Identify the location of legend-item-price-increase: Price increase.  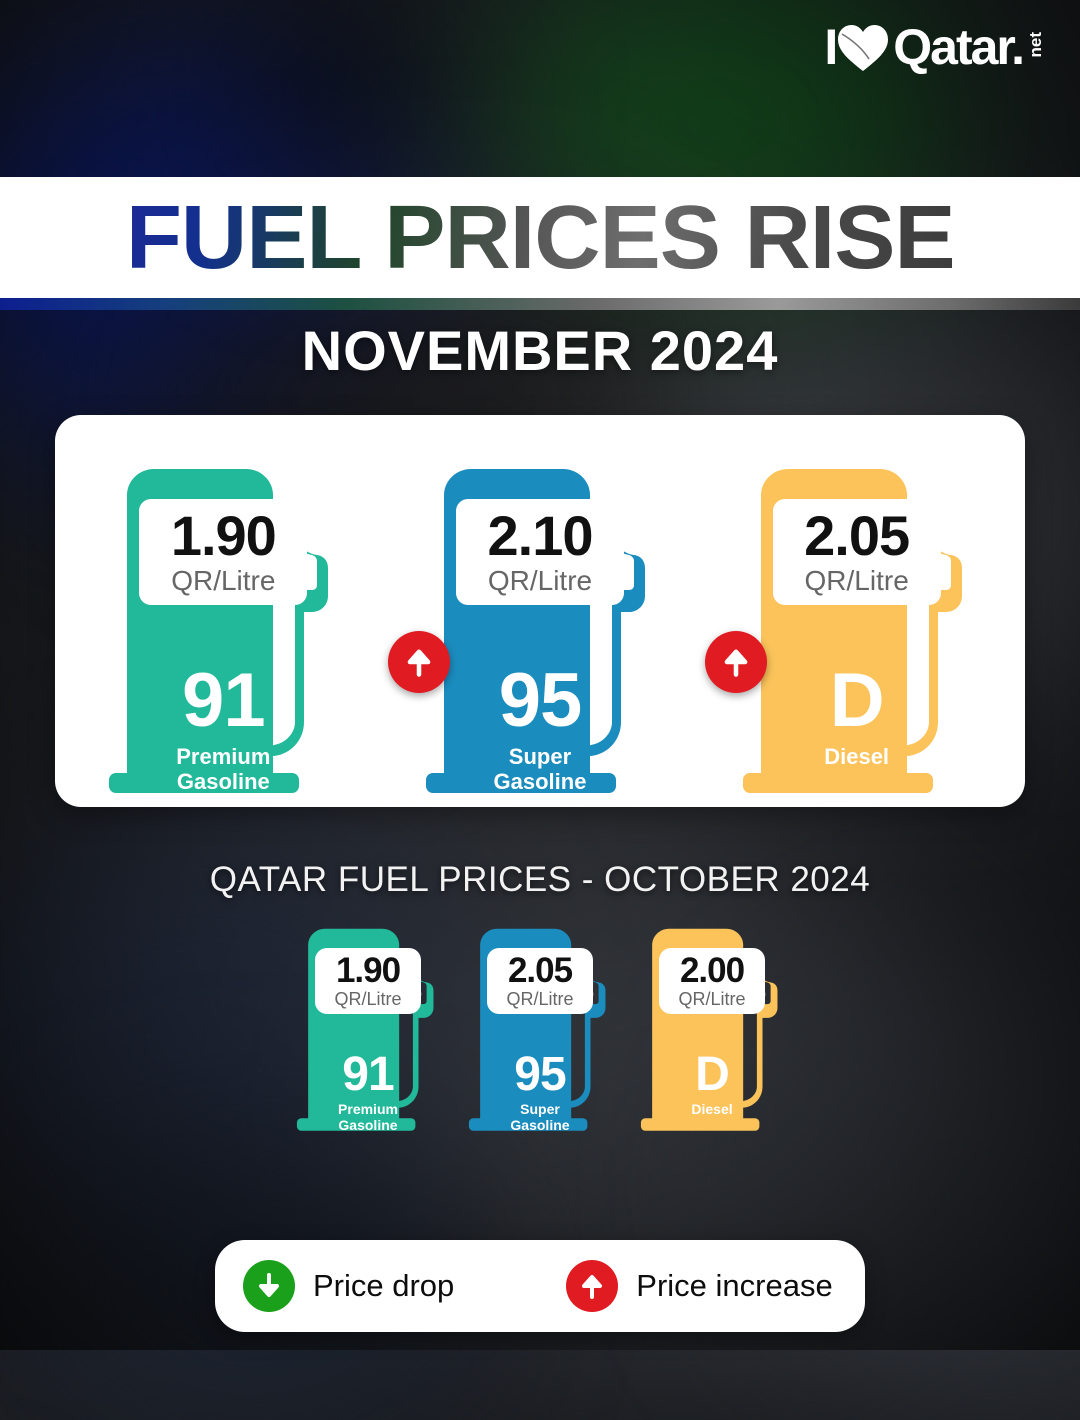
(699, 1286).